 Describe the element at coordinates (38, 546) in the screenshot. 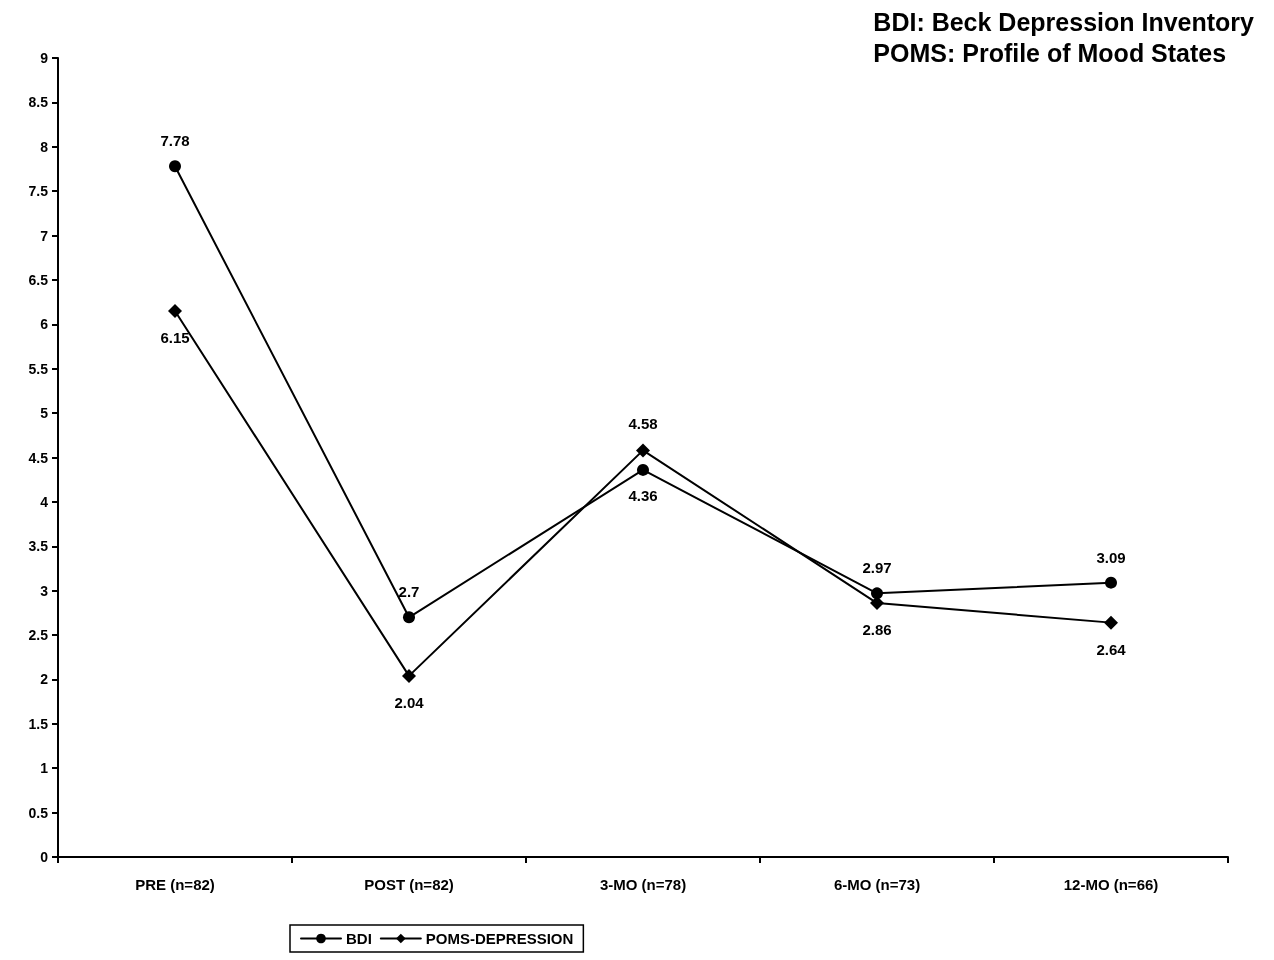

I see `y-tick-label: 3.5` at that location.